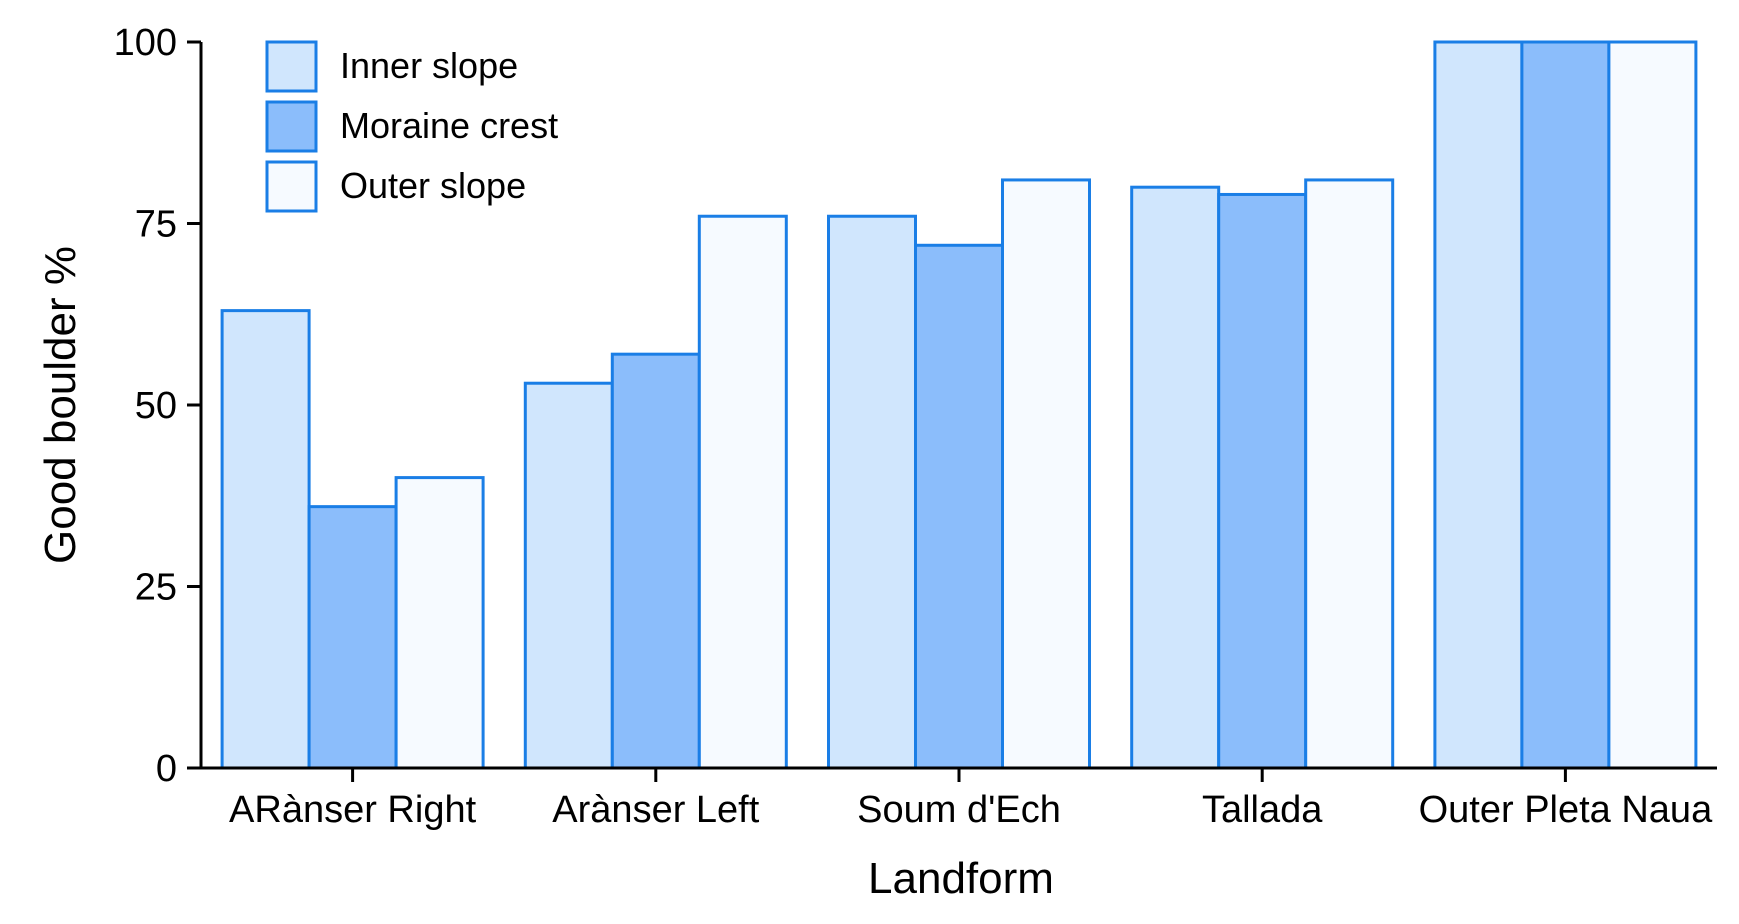  I want to click on legend: Inner slope Moraine crest Outer slope, so click(411, 126).